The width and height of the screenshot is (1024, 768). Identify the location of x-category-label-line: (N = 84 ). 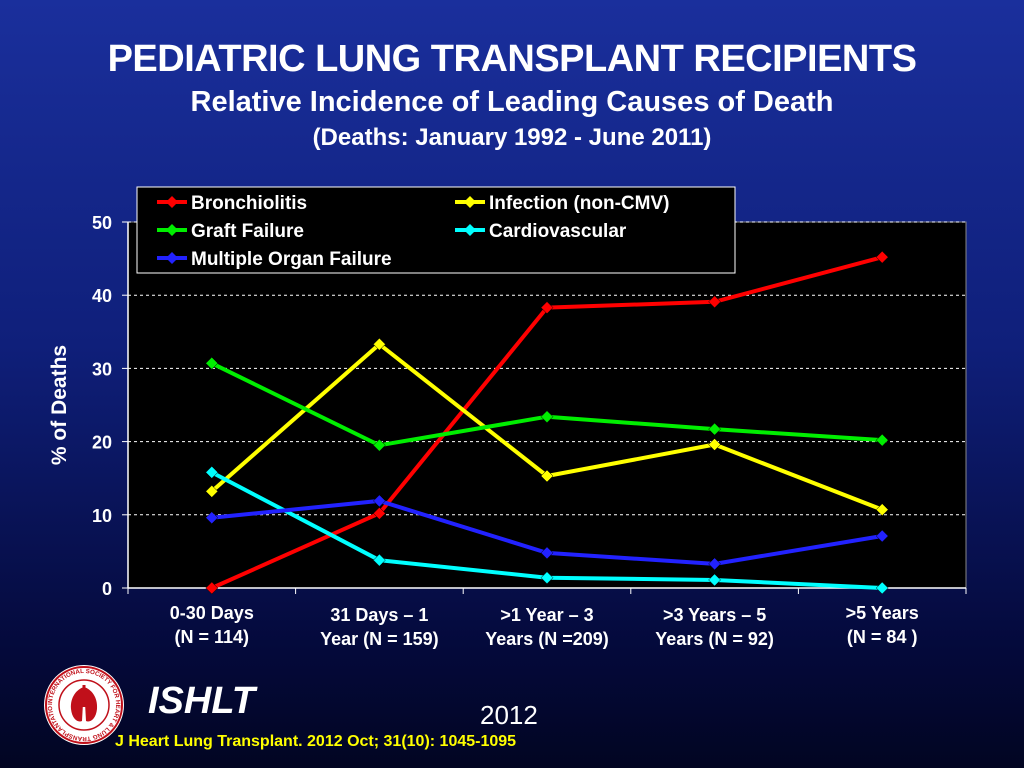
(882, 637).